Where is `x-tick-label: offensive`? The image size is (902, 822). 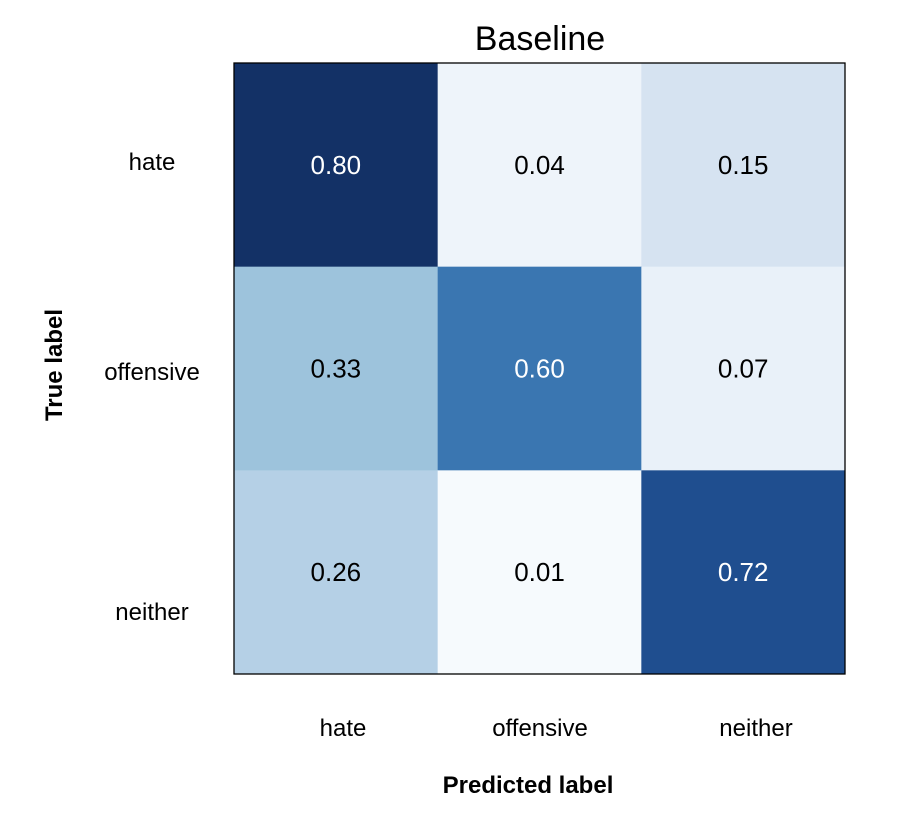 x-tick-label: offensive is located at coordinates (540, 728).